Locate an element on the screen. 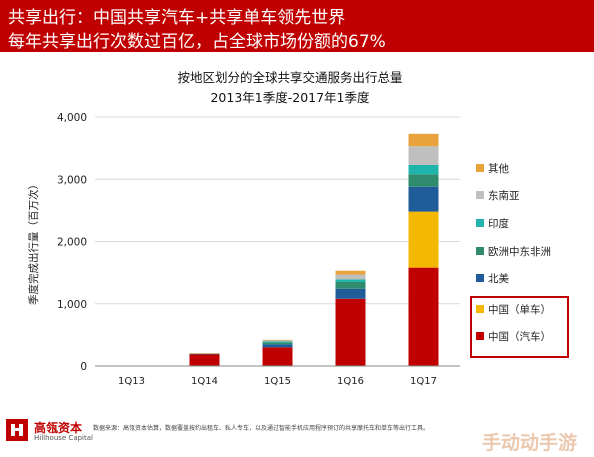  legend-label: 印度 is located at coordinates (498, 223).